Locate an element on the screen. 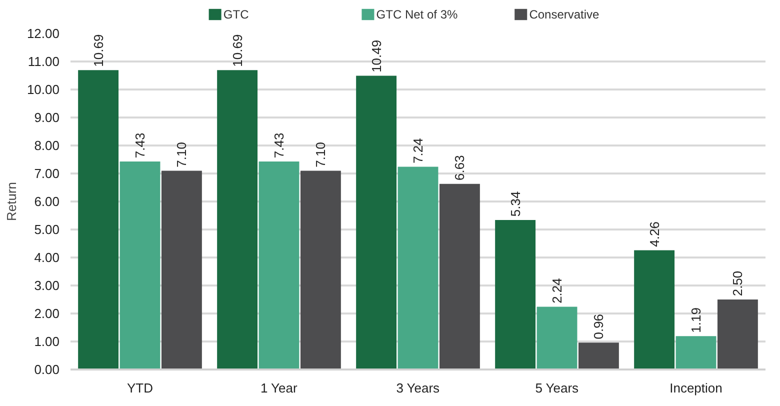 The image size is (780, 406). y-tick-label: 11.00 is located at coordinates (44, 61).